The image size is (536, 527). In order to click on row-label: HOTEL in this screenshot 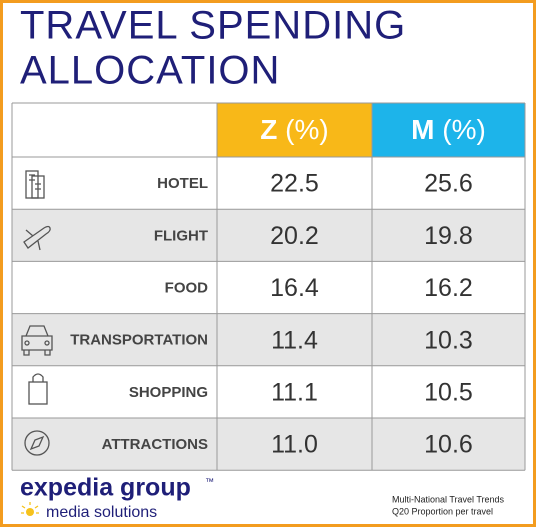, I will do `click(182, 183)`.